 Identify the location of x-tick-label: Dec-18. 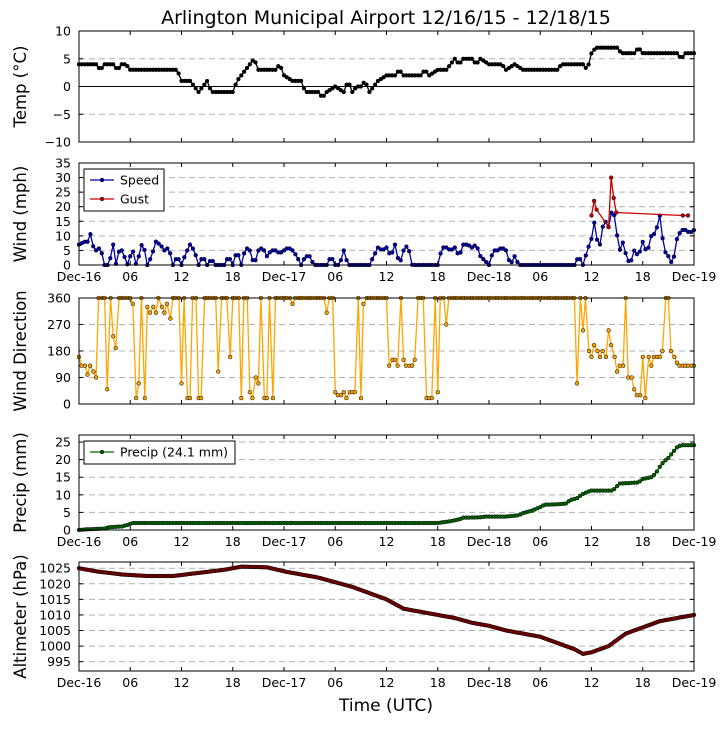
(489, 541).